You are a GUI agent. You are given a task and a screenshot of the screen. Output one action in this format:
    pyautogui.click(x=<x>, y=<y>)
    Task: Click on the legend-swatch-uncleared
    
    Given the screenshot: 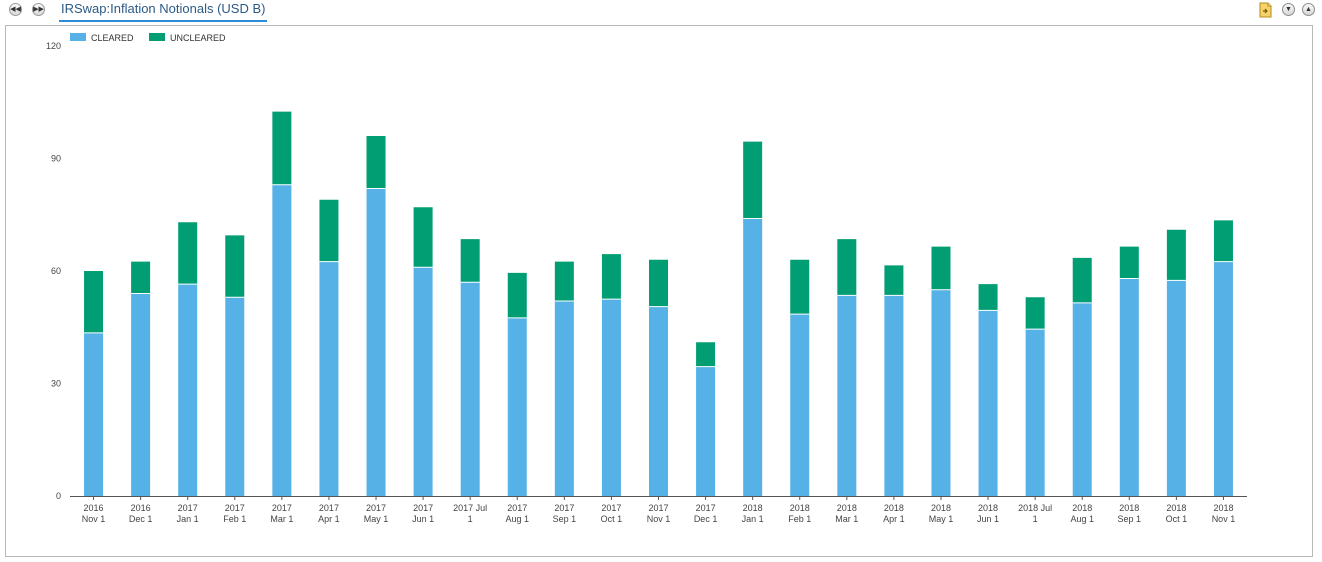 What is the action you would take?
    pyautogui.click(x=157, y=37)
    